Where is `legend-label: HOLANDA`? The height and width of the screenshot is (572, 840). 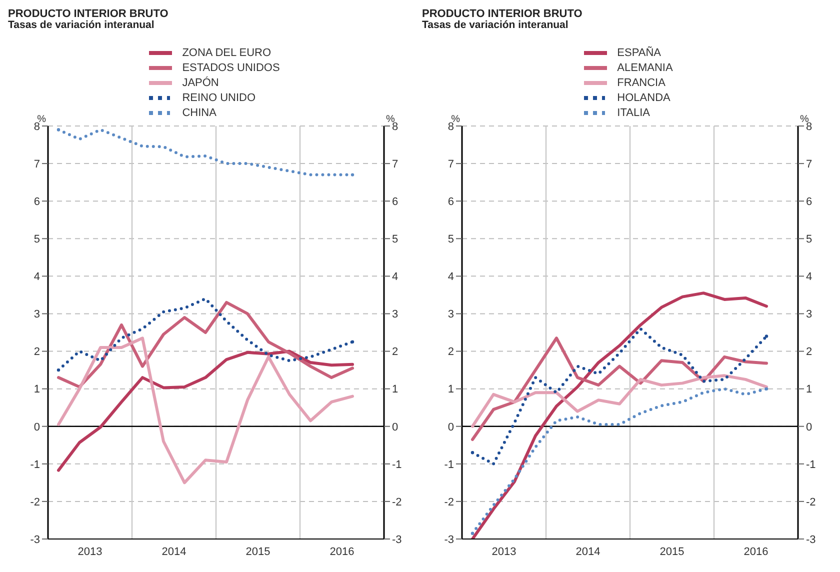
legend-label: HOLANDA is located at coordinates (643, 98).